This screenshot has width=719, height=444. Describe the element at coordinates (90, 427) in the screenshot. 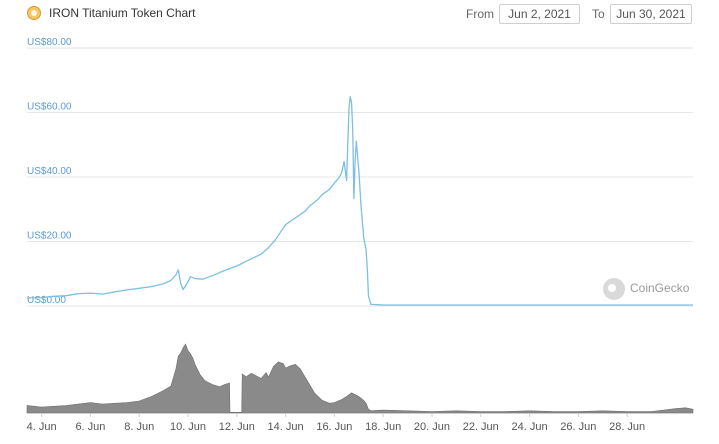

I see `x-tick-label: 6. Jun` at that location.